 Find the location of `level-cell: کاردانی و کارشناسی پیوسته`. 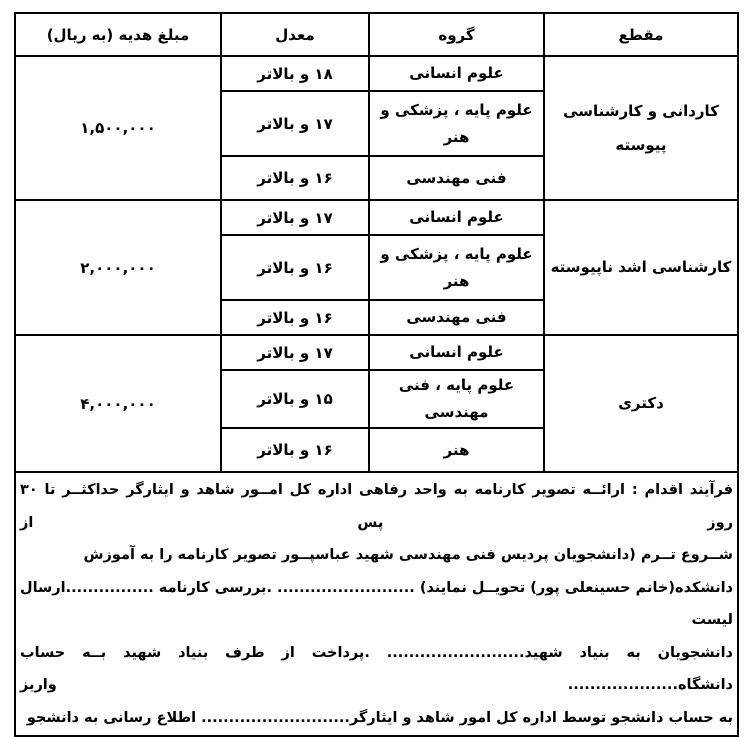

level-cell: کاردانی و کارشناسی پیوسته is located at coordinates (641, 128).